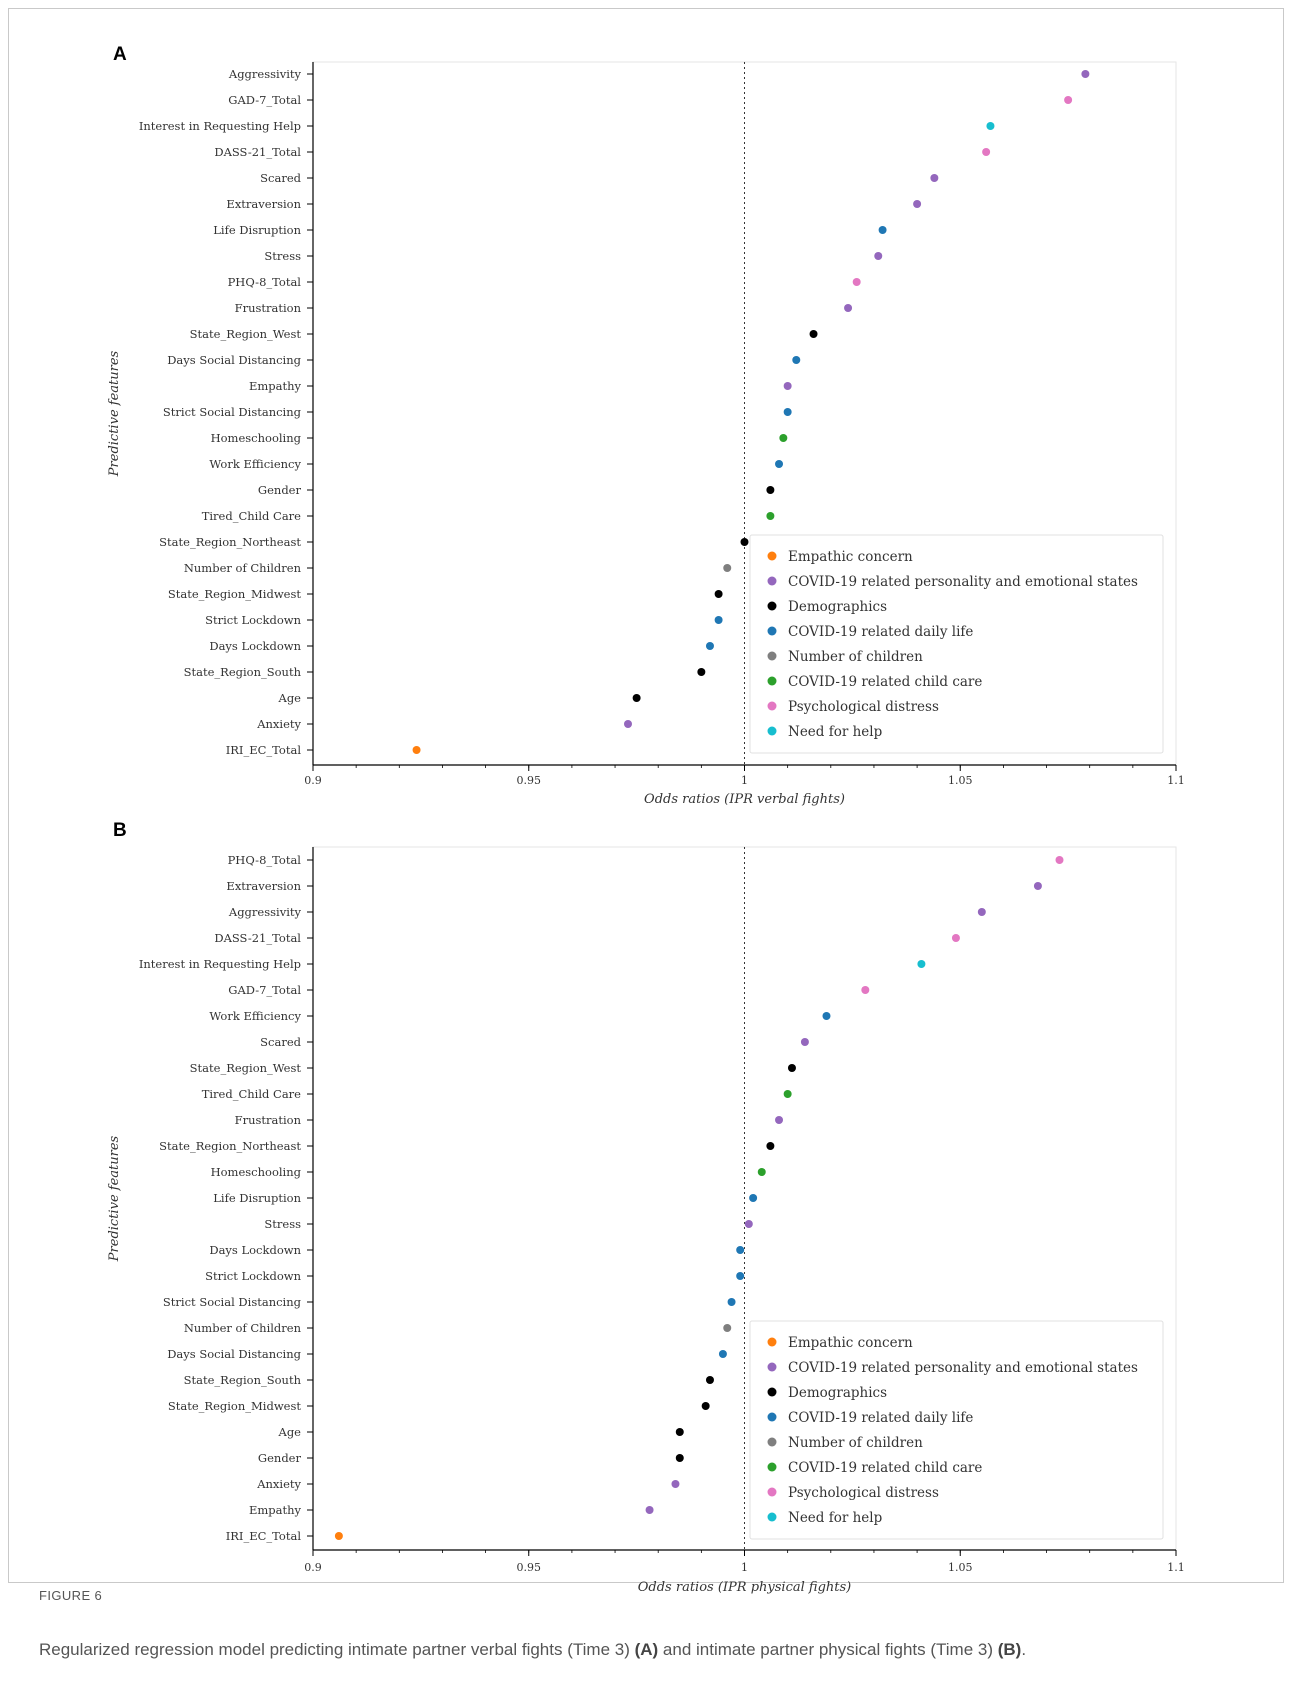 The image size is (1293, 1686). What do you see at coordinates (744, 1567) in the screenshot?
I see `x-tick-label: 1` at bounding box center [744, 1567].